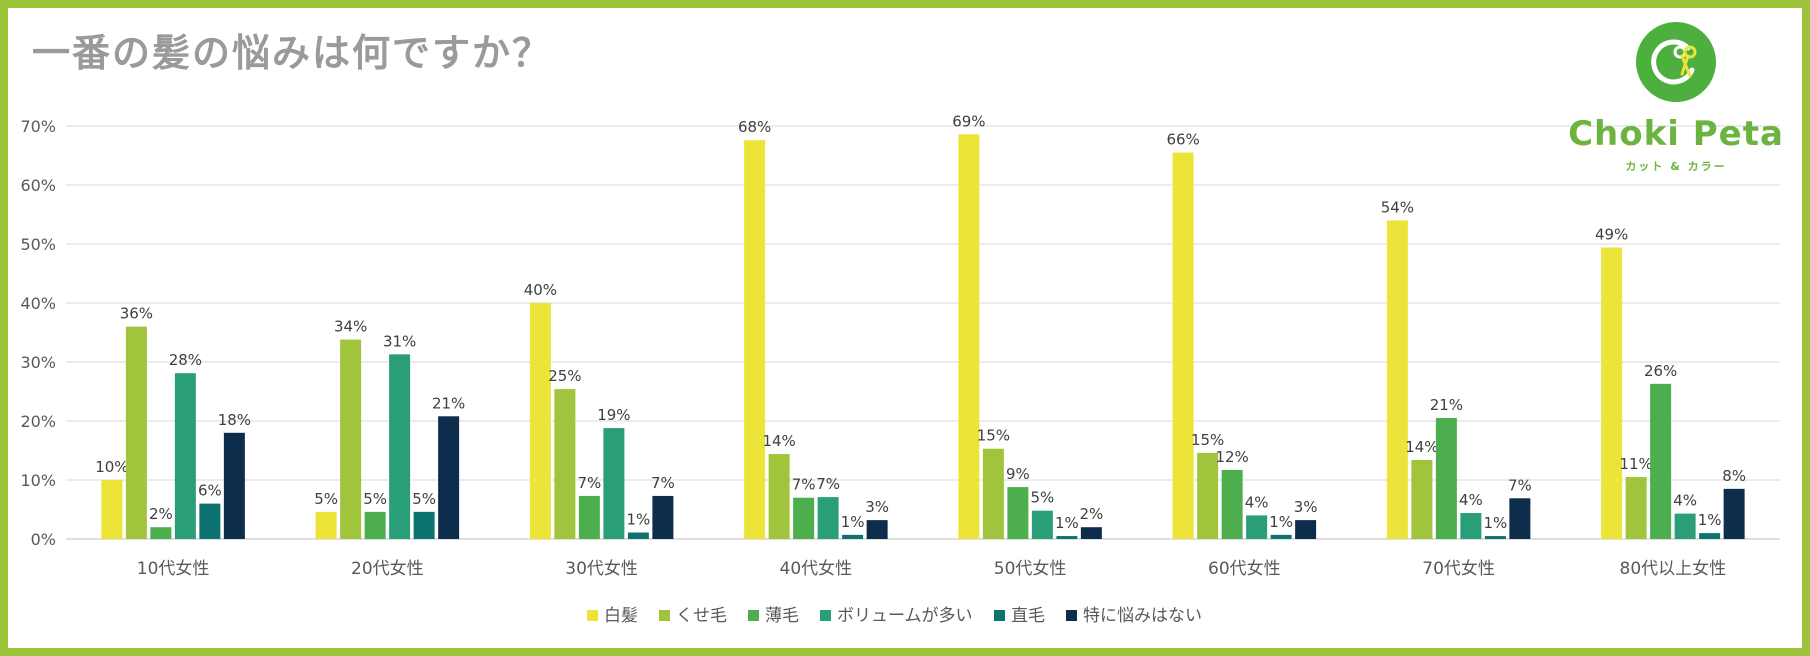 This screenshot has width=1810, height=656. Describe the element at coordinates (905, 616) in the screenshot. I see `legend-label: ボリュームが多い` at that location.